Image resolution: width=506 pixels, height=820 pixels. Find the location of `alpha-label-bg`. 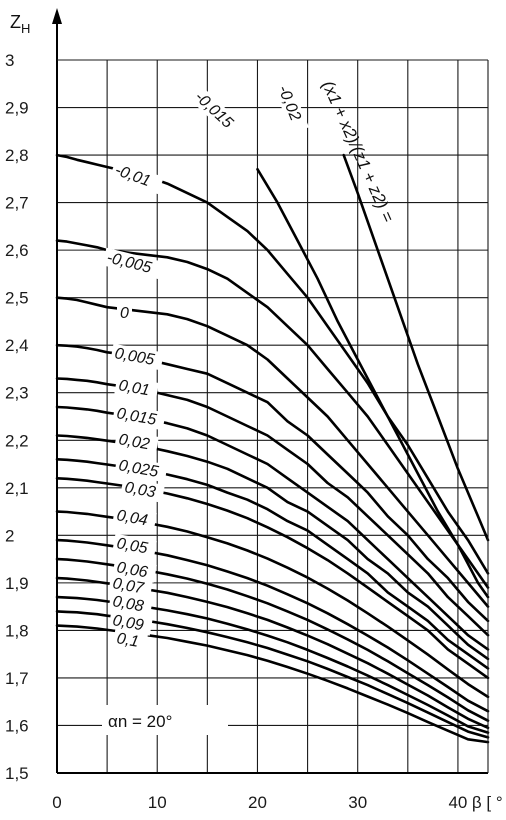

alpha-label-bg is located at coordinates (165, 720).